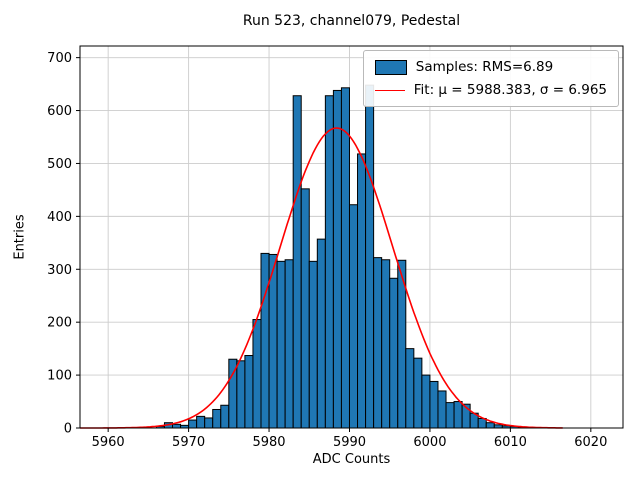 The height and width of the screenshot is (480, 640). Describe the element at coordinates (429, 442) in the screenshot. I see `x-tick-label: 6000` at that location.